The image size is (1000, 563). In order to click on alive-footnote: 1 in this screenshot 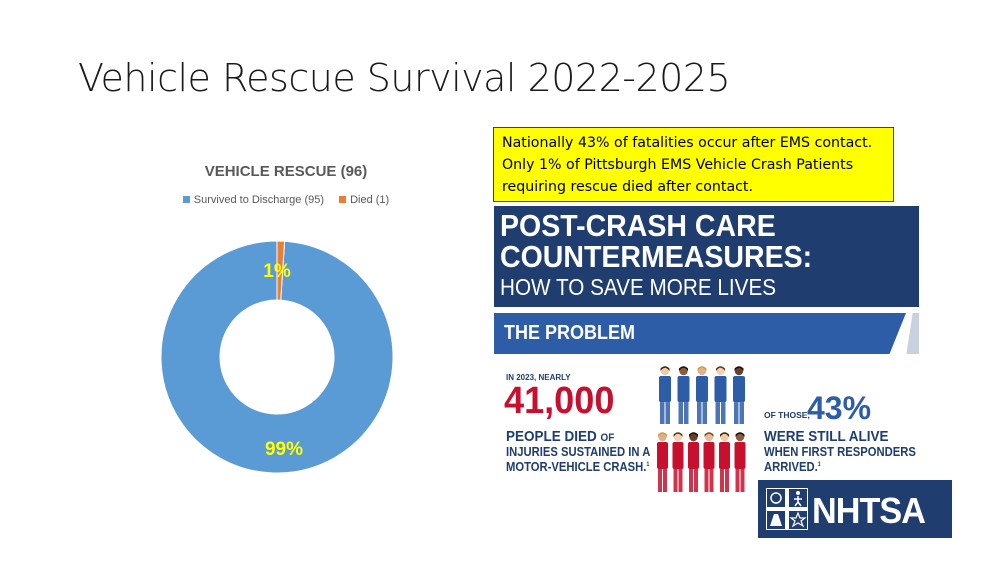, I will do `click(819, 464)`.